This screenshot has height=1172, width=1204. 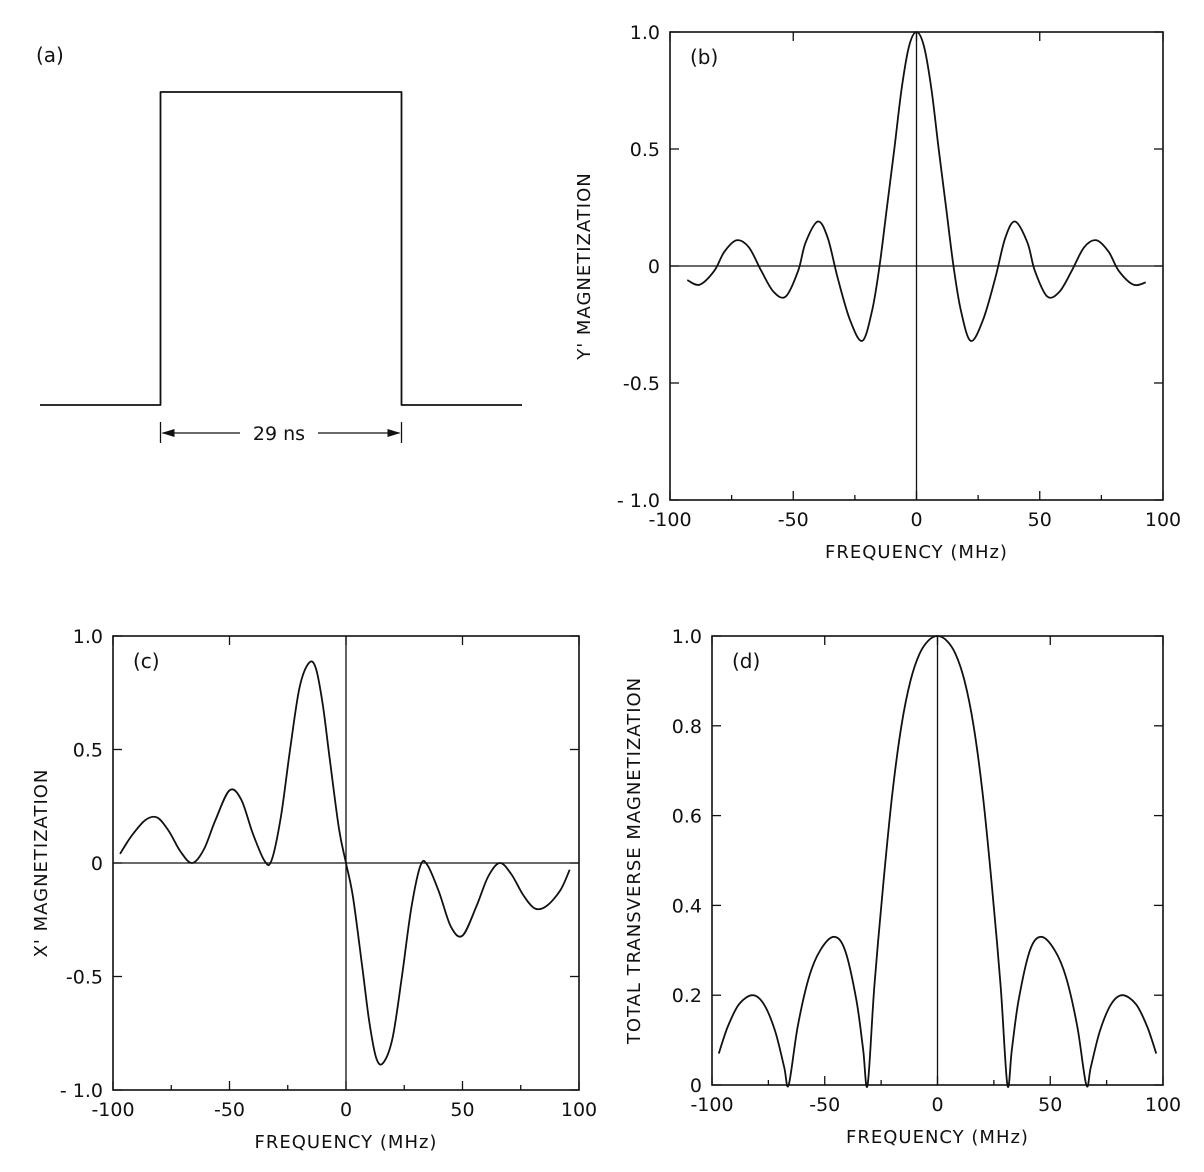 I want to click on y-tick-label: 0.6, so click(x=687, y=817).